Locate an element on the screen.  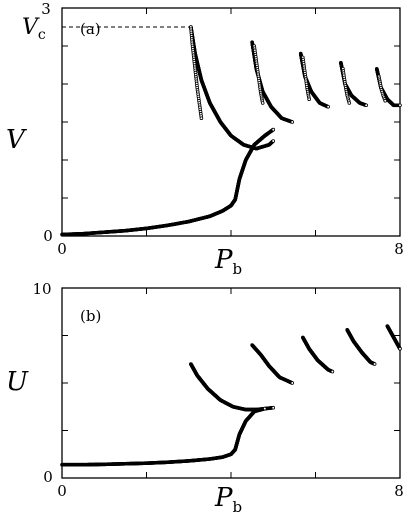
panel-a-xlabel: Pb is located at coordinates (228, 261).